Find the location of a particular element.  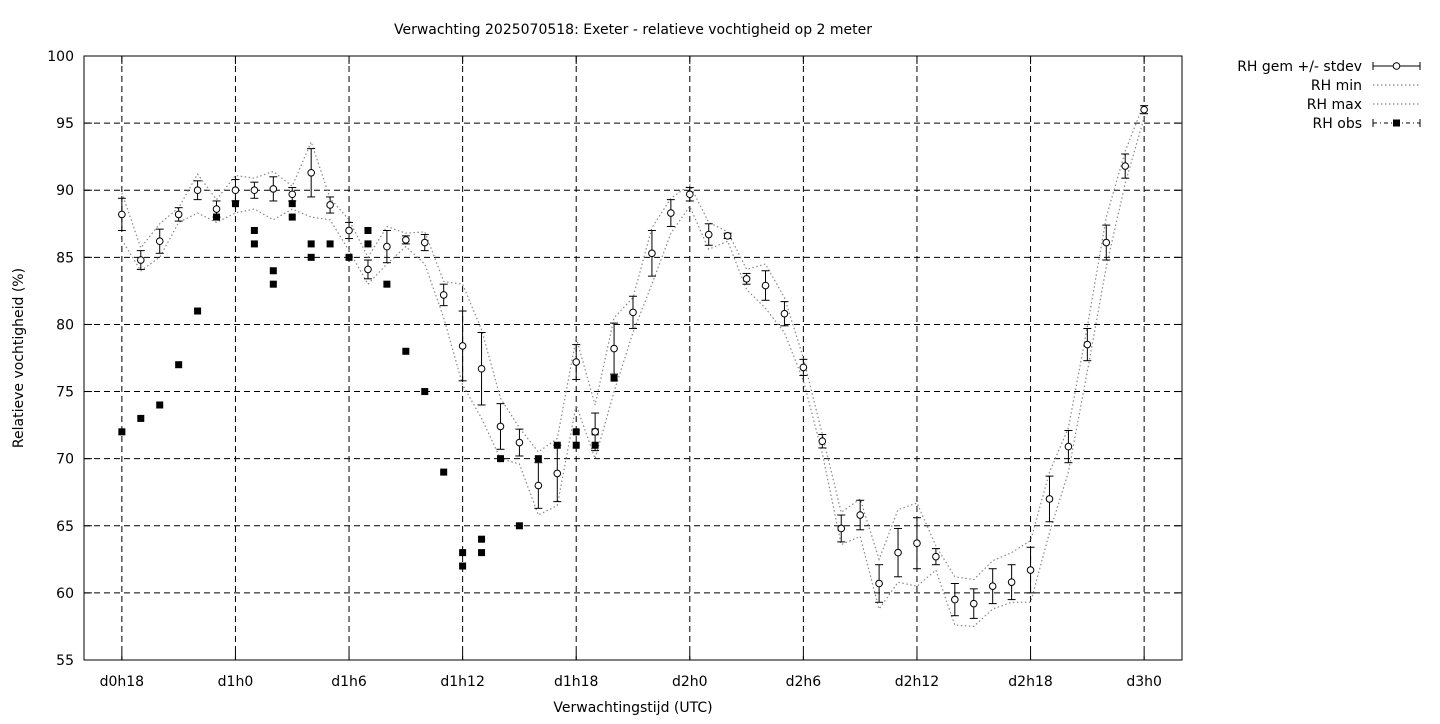

x-tick-label: d1h6 is located at coordinates (349, 682).